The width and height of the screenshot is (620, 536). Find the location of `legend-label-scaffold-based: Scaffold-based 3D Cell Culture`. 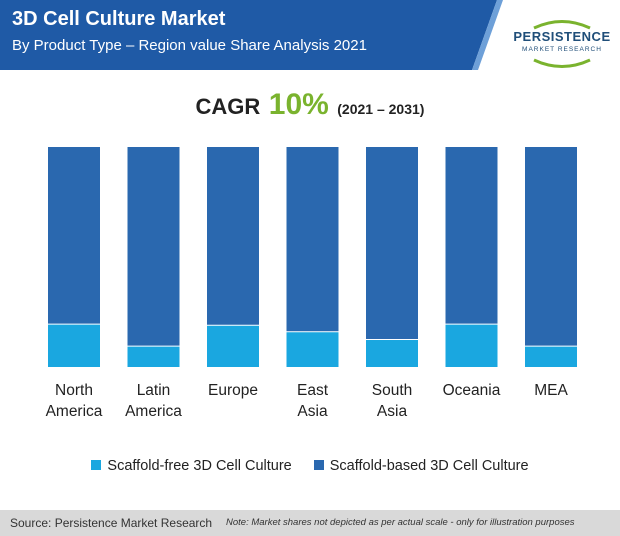

legend-label-scaffold-based: Scaffold-based 3D Cell Culture is located at coordinates (429, 466).